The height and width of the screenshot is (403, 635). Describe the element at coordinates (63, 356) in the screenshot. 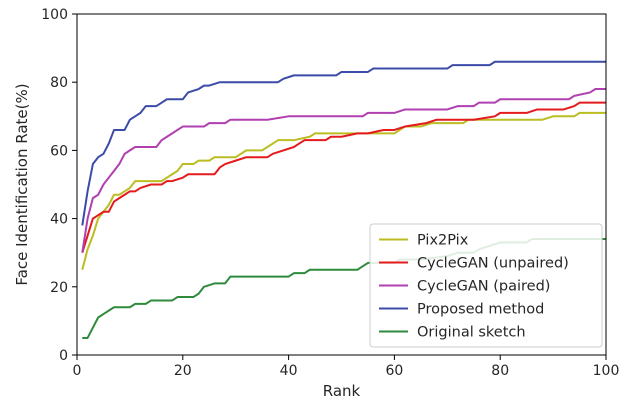

I see `y-tick-label: 0` at that location.